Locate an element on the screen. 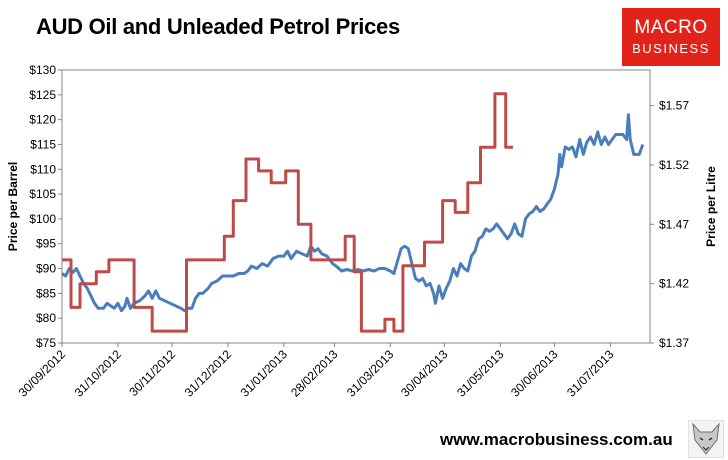 This screenshot has width=728, height=460. x-tick-label: 30/09/2012 is located at coordinates (42, 373).